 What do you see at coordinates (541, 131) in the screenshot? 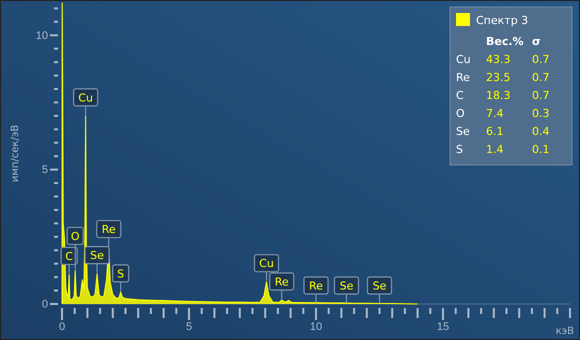
I see `annotation: 0.4` at bounding box center [541, 131].